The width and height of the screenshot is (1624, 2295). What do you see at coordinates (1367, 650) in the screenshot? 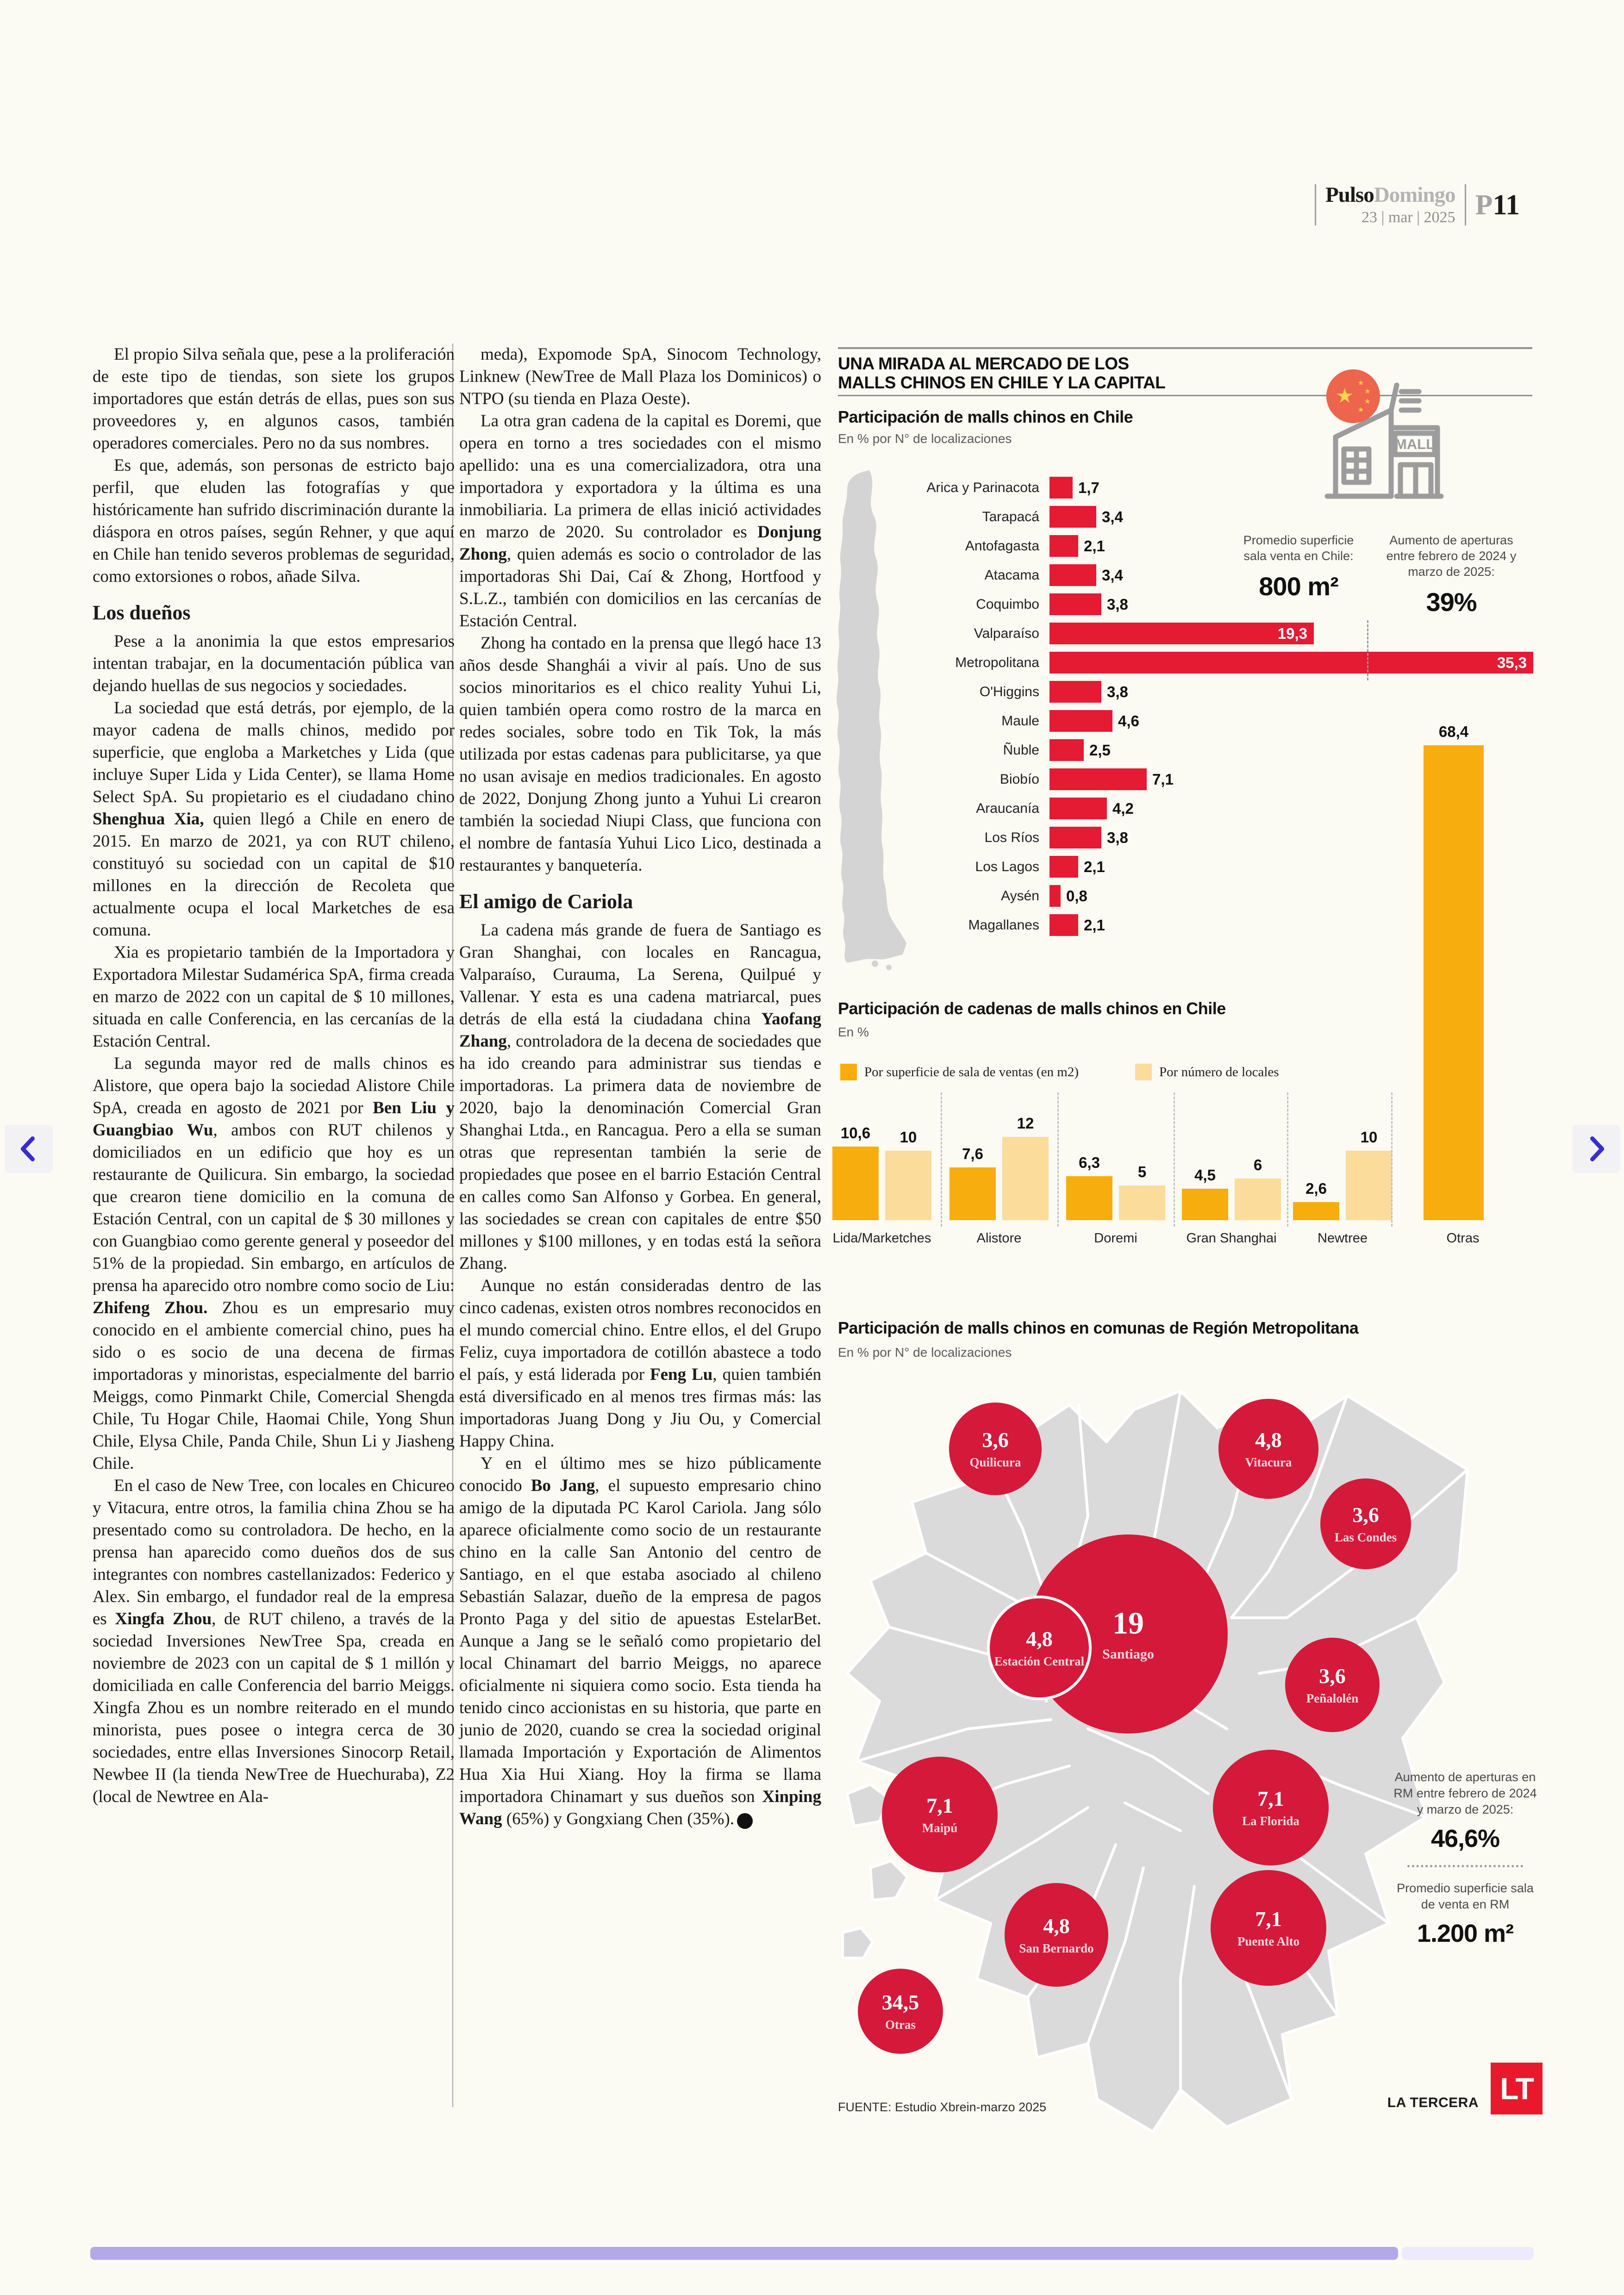
I see `stat-dashed-divider` at bounding box center [1367, 650].